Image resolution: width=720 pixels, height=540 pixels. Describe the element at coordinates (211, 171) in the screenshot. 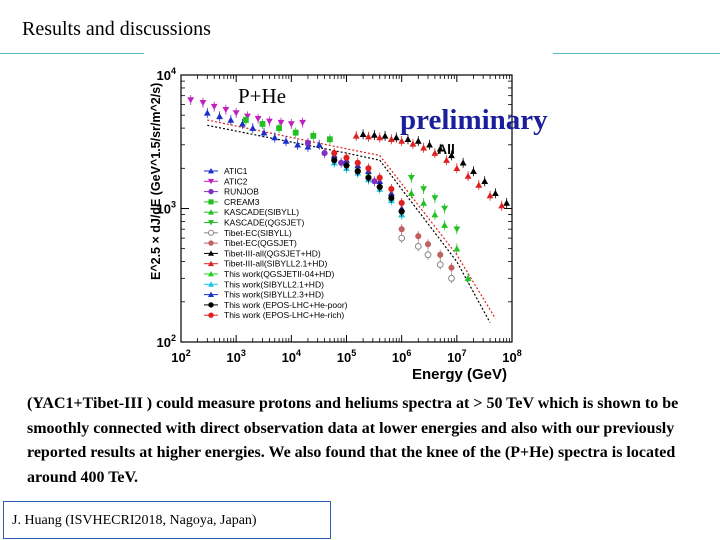

I see `legend-marker-atic1` at that location.